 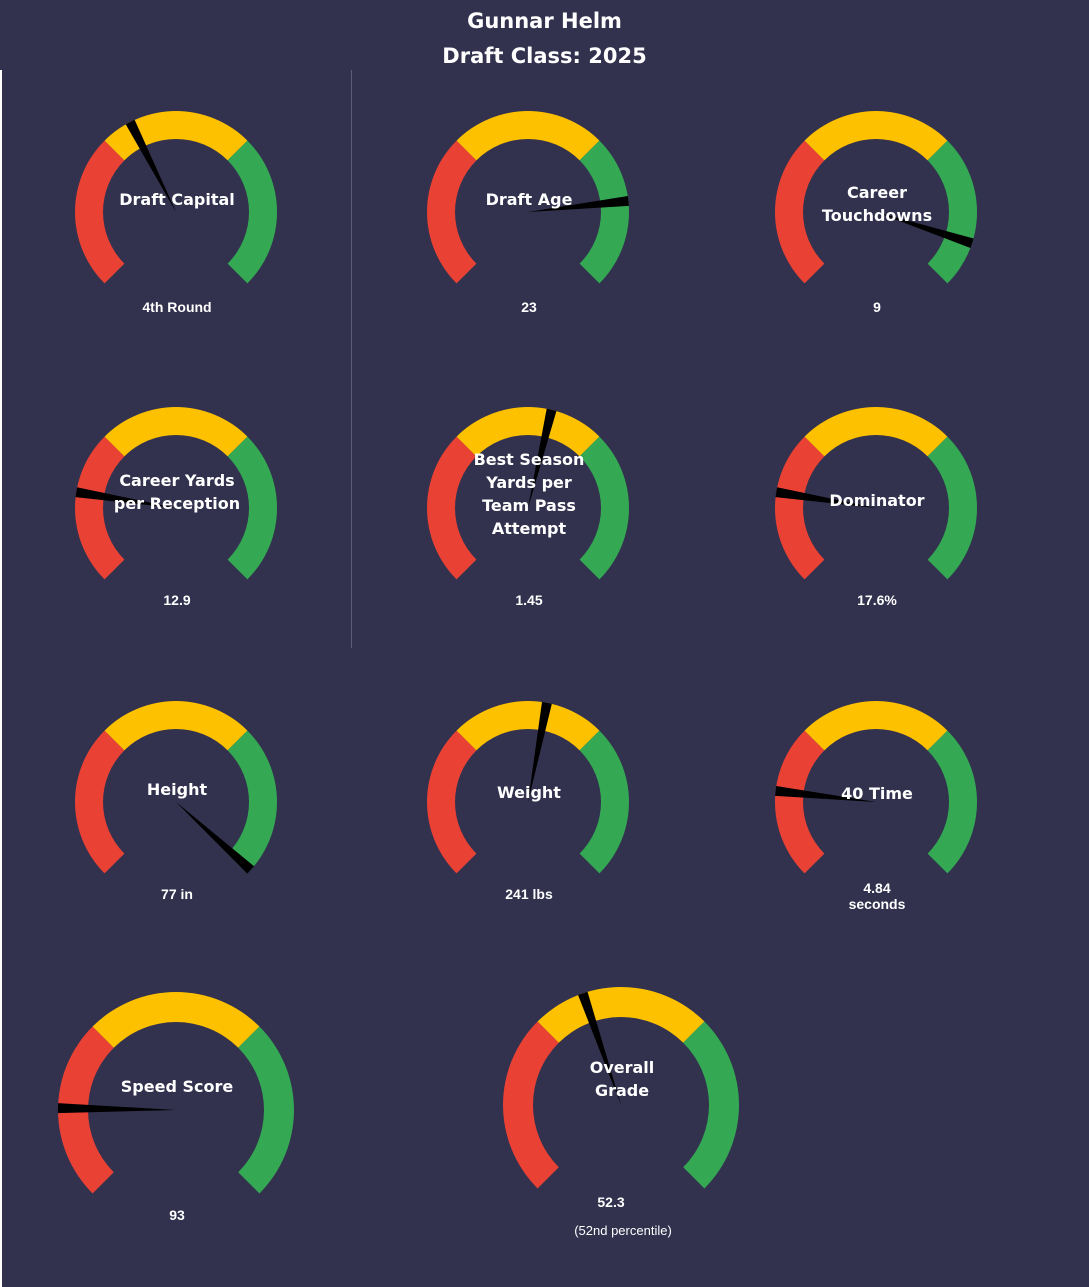 I want to click on gauge-label-line: Career Yards, so click(x=176, y=480).